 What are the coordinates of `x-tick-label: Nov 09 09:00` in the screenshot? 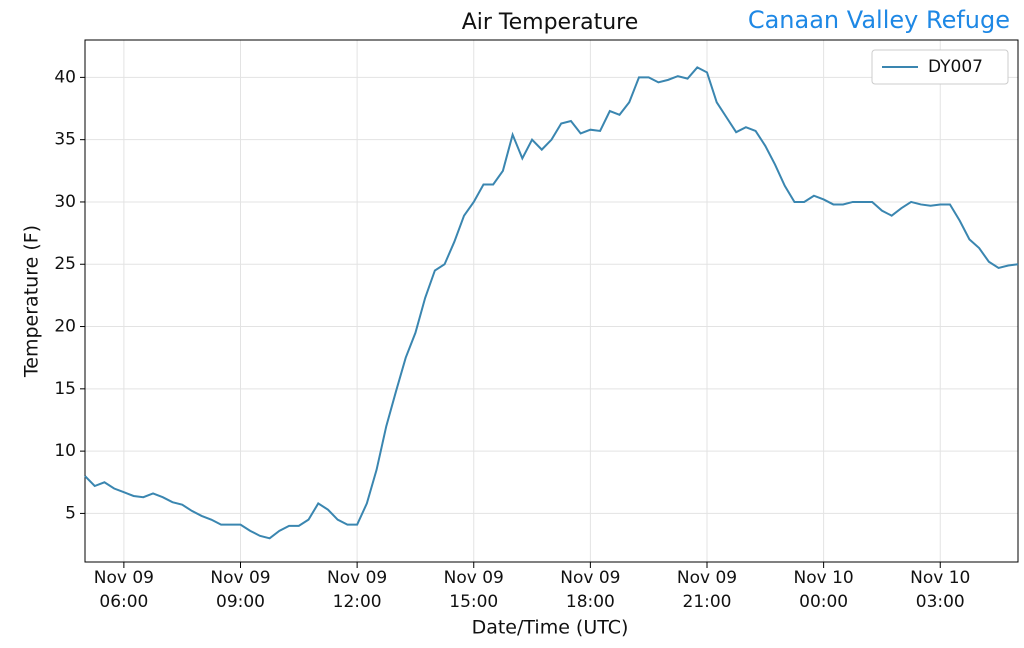 It's located at (240, 590).